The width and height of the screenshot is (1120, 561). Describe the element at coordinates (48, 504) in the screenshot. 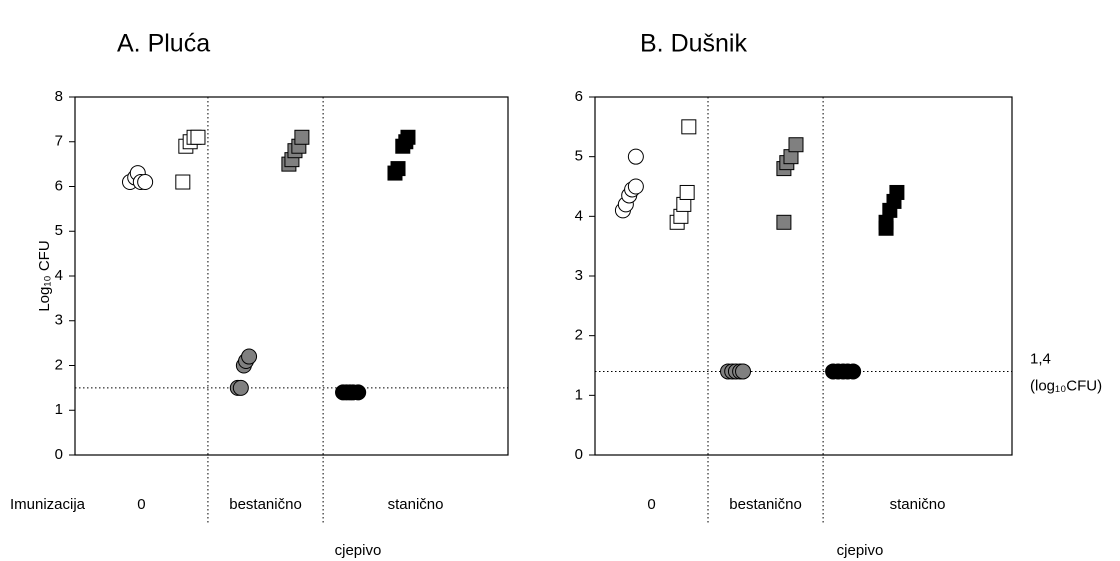

I see `group-title: Imunizacija` at that location.